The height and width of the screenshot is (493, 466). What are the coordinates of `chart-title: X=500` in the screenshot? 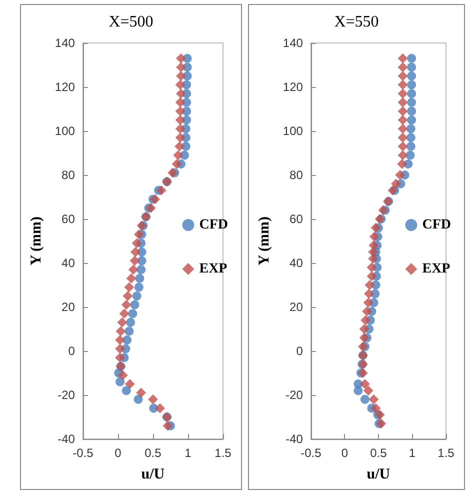 It's located at (131, 22).